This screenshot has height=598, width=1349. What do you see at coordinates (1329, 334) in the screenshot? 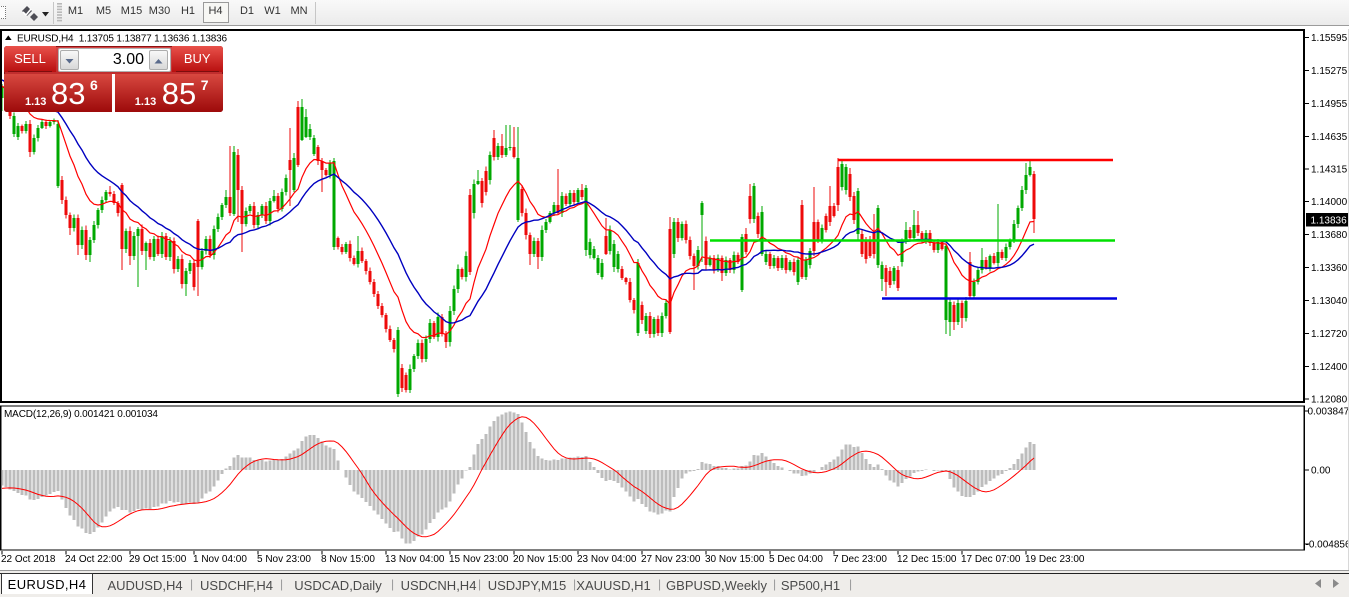
I see `svg-text: 1.12720` at bounding box center [1329, 334].